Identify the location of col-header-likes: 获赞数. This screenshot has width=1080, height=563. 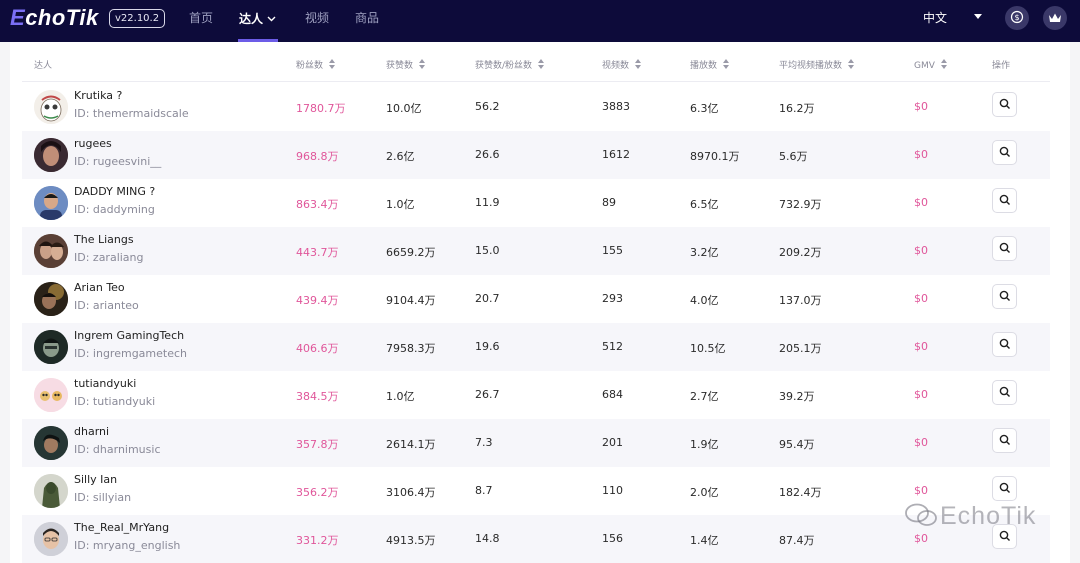
(406, 66).